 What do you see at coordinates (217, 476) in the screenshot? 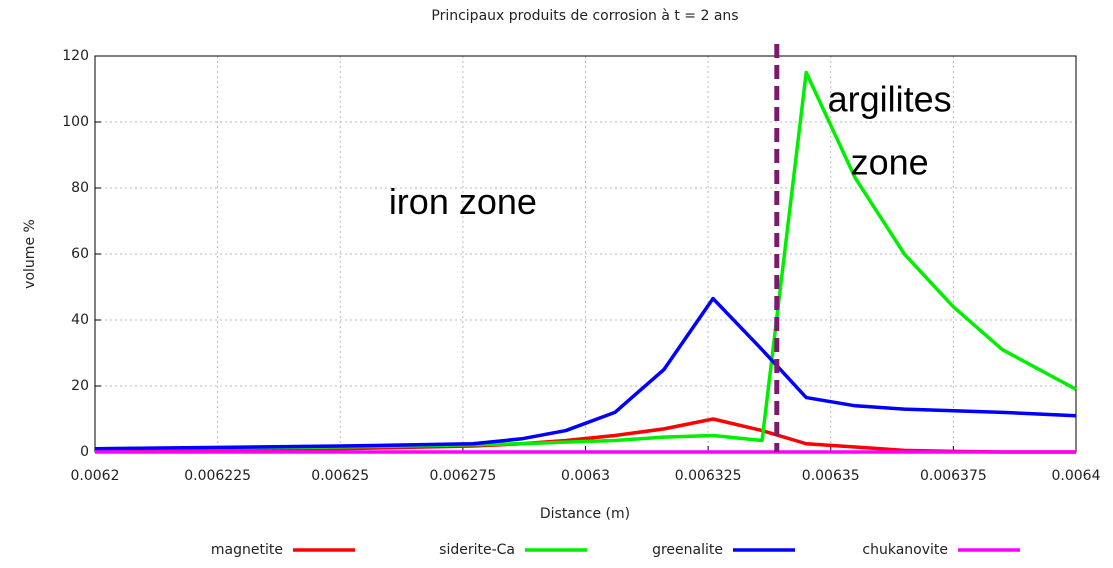
I see `x-tick-label: 0.006225` at bounding box center [217, 476].